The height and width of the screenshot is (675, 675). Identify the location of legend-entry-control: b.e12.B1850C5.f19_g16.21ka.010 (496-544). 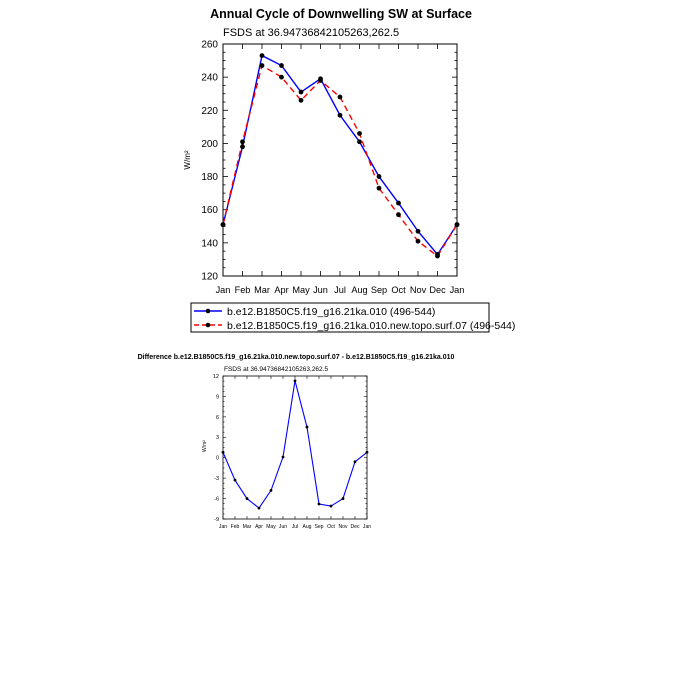
(314, 312).